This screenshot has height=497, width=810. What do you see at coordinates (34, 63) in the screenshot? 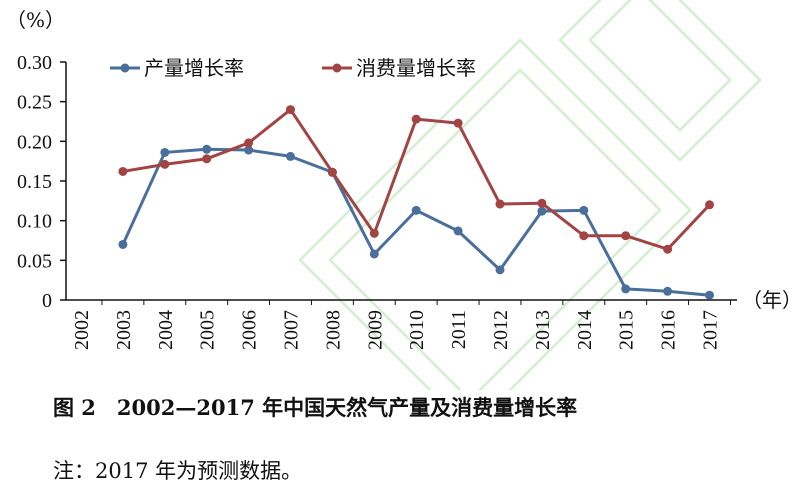
I see `y-tick-label: 0.30` at bounding box center [34, 63].